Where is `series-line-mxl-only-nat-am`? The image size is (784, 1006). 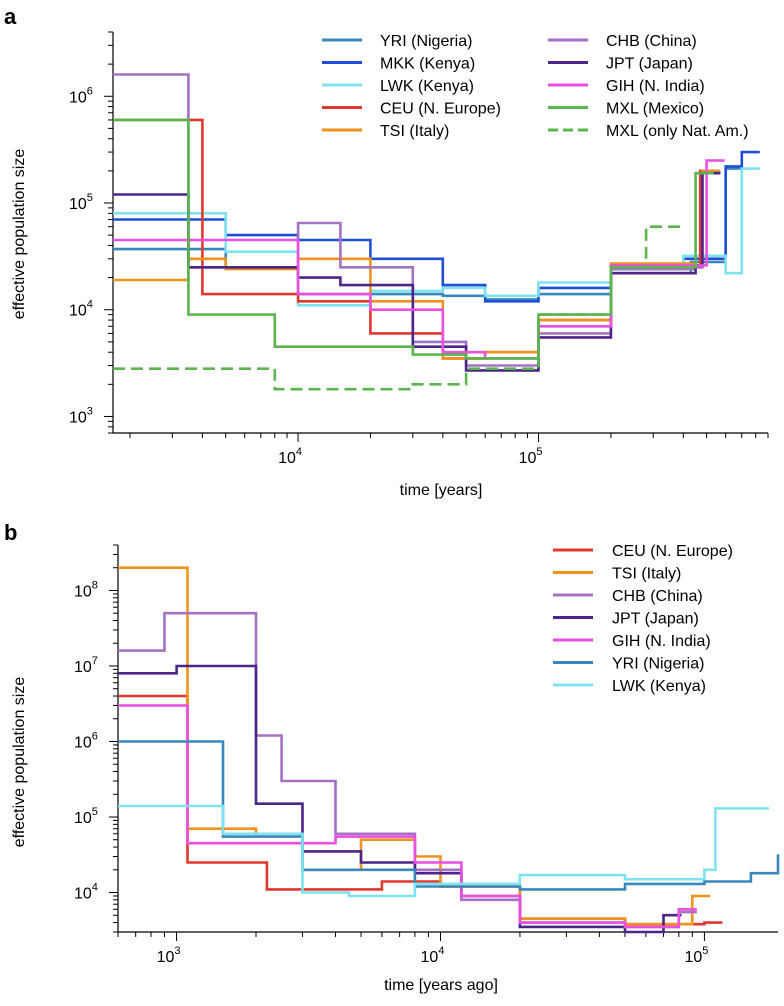
series-line-mxl-only-nat-am is located at coordinates (397, 308).